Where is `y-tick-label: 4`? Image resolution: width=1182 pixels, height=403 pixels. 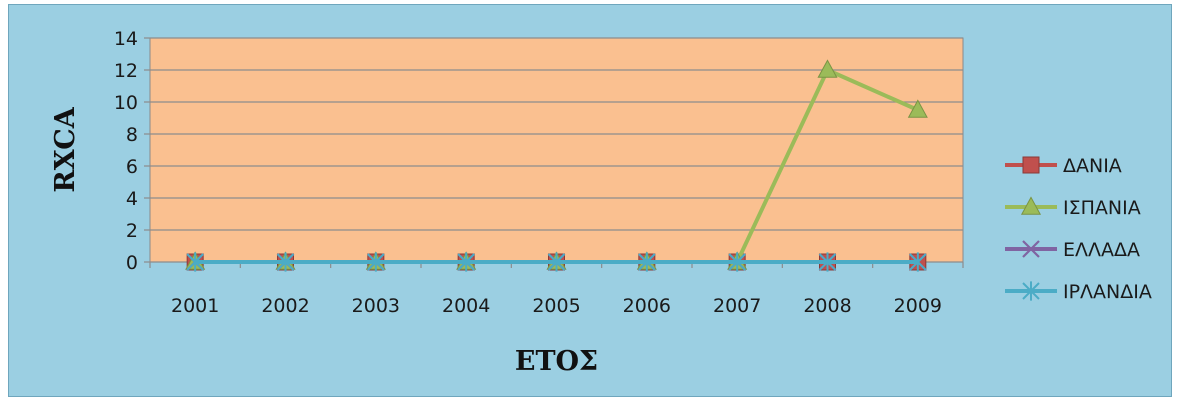
y-tick-label: 4 is located at coordinates (132, 199).